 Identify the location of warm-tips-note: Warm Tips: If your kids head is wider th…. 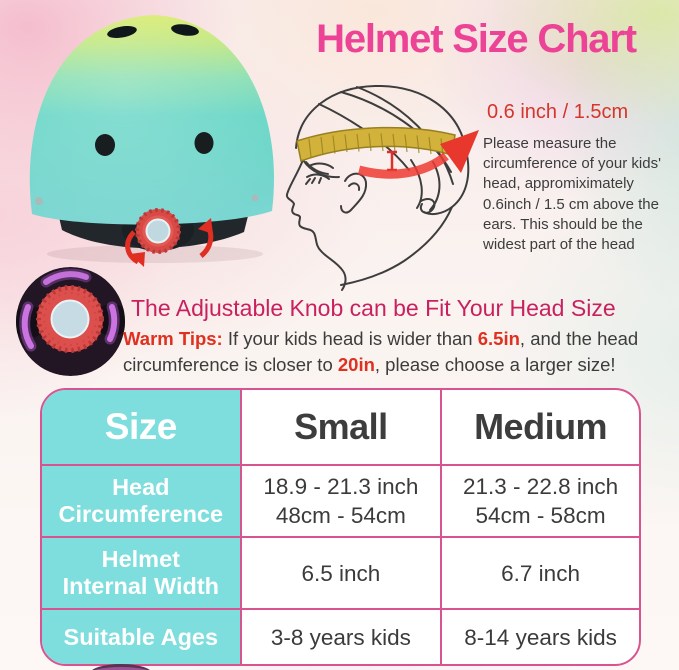
(401, 351).